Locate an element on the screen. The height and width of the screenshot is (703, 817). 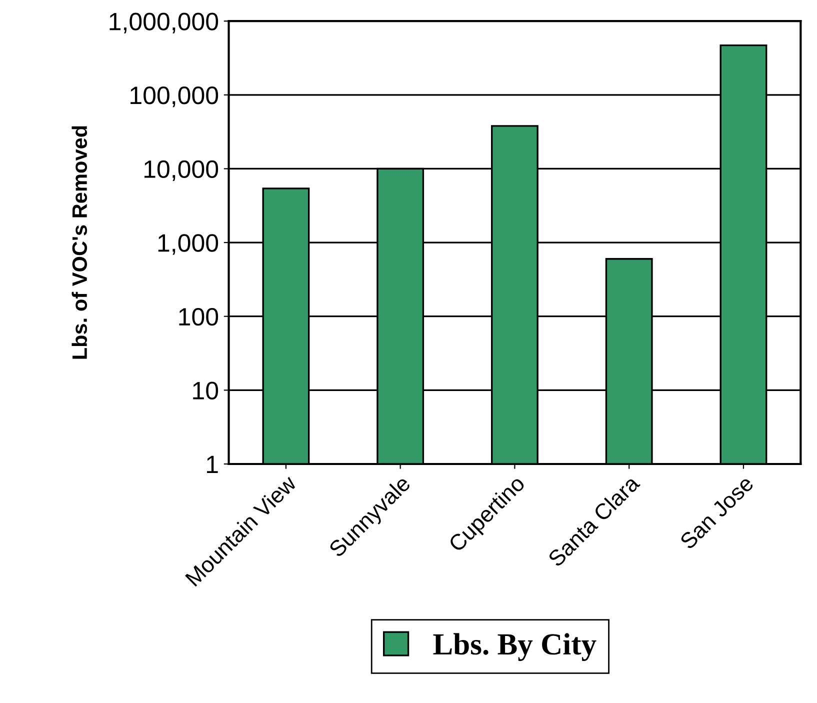
y-tick-label: 1,000 is located at coordinates (188, 244).